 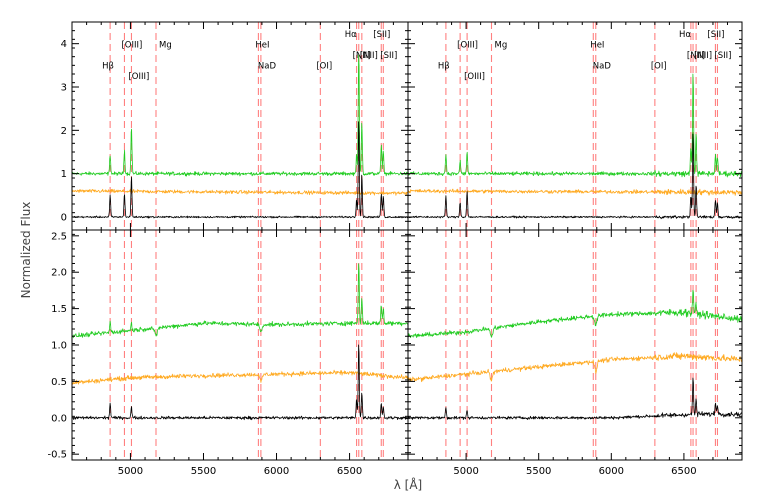 I want to click on y-tick-label: 0.5, so click(x=59, y=382).